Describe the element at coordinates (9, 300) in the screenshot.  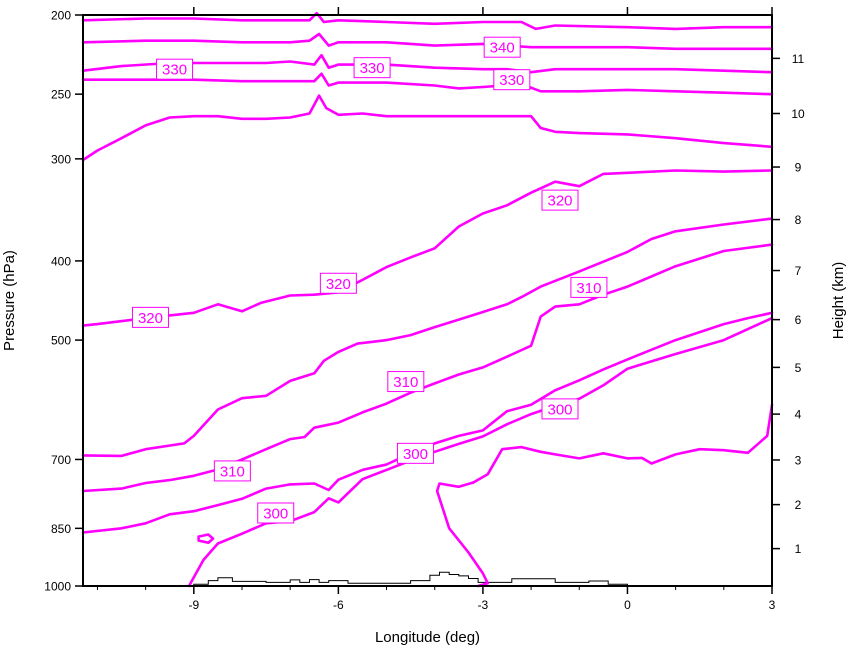
I see `y-axis-title: Pressure (hPa)` at that location.